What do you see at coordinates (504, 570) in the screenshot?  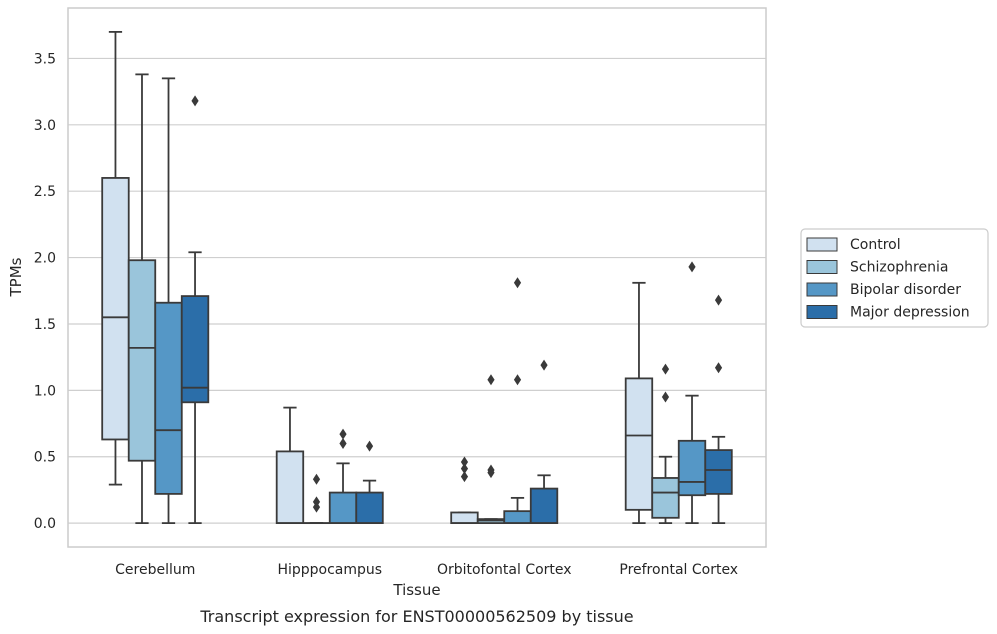 I see `x-tick-label: Orbitofontal Cortex` at bounding box center [504, 570].